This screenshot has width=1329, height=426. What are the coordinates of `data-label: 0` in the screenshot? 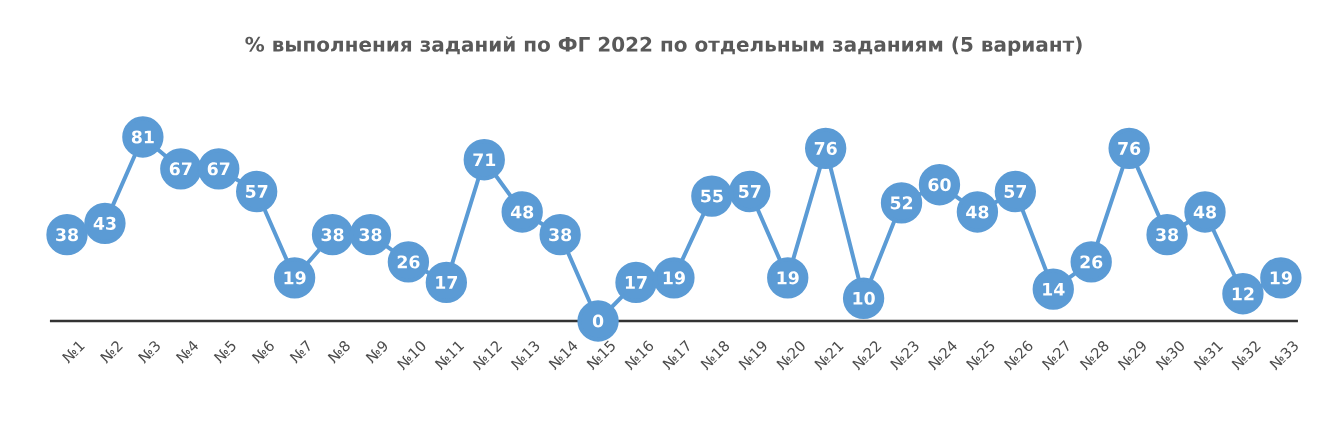 It's located at (598, 321).